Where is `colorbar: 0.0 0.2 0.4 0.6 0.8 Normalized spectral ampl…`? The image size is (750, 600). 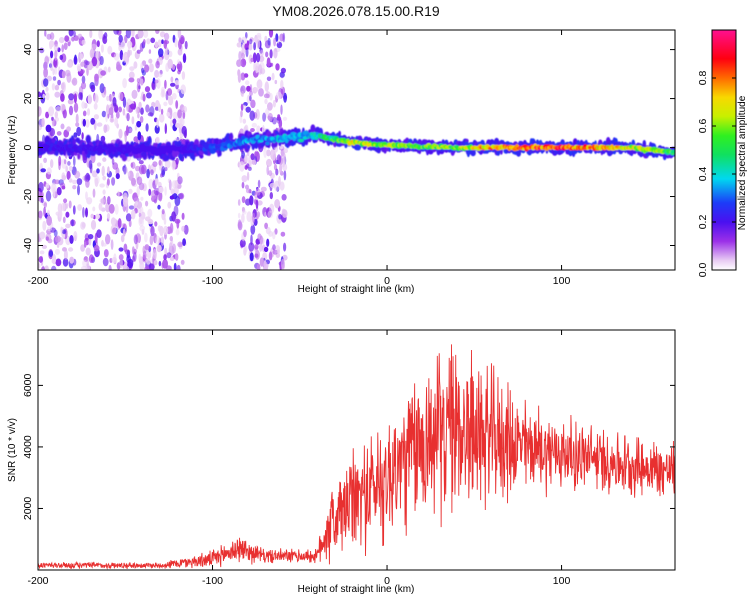 colorbar: 0.0 0.2 0.4 0.6 0.8 Normalized spectral ampl… is located at coordinates (722, 153).